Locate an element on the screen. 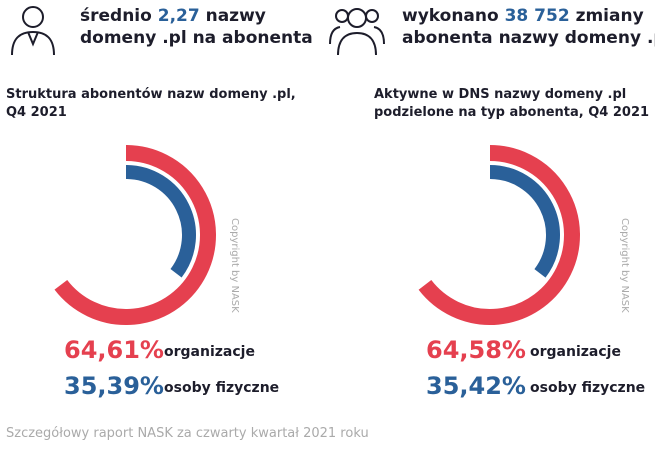  stat-number: 38 752 is located at coordinates (537, 16).